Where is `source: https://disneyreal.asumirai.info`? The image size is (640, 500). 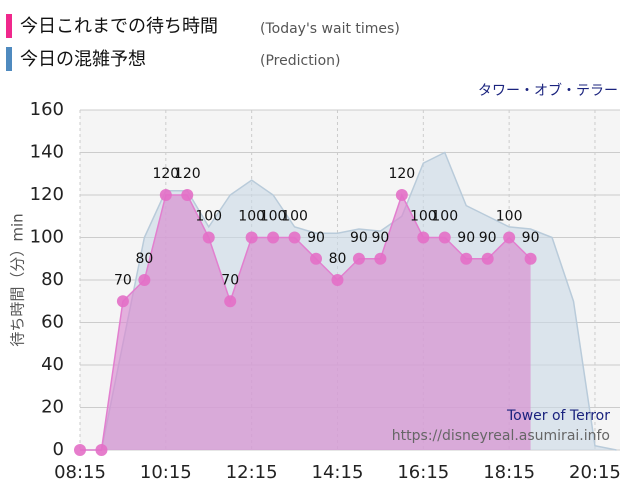 source: https://disneyreal.asumirai.info is located at coordinates (501, 436).